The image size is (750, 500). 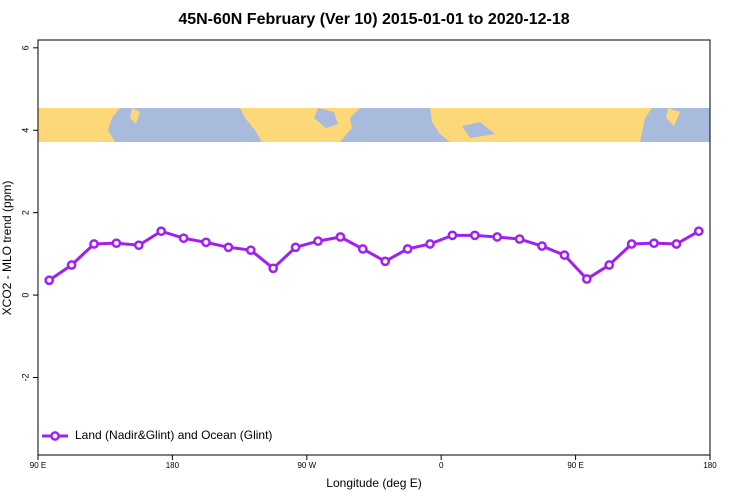 What do you see at coordinates (326, 118) in the screenshot?
I see `bay` at bounding box center [326, 118].